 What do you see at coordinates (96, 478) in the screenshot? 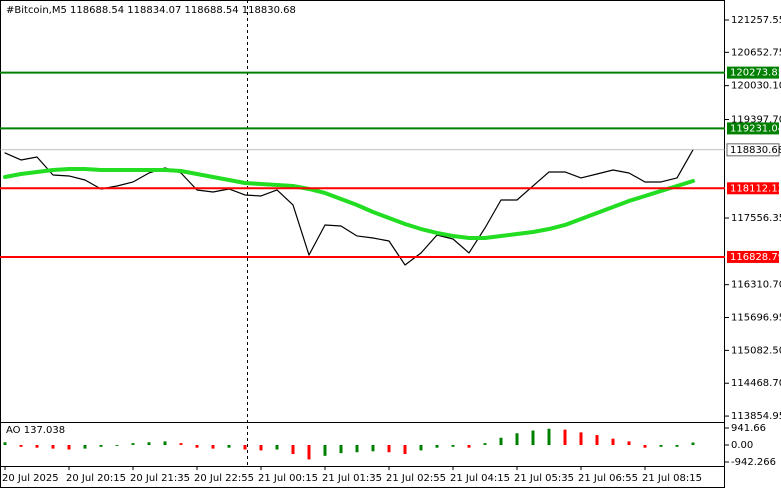
I see `x-tick-label: 20 Jul 20:15` at bounding box center [96, 478].